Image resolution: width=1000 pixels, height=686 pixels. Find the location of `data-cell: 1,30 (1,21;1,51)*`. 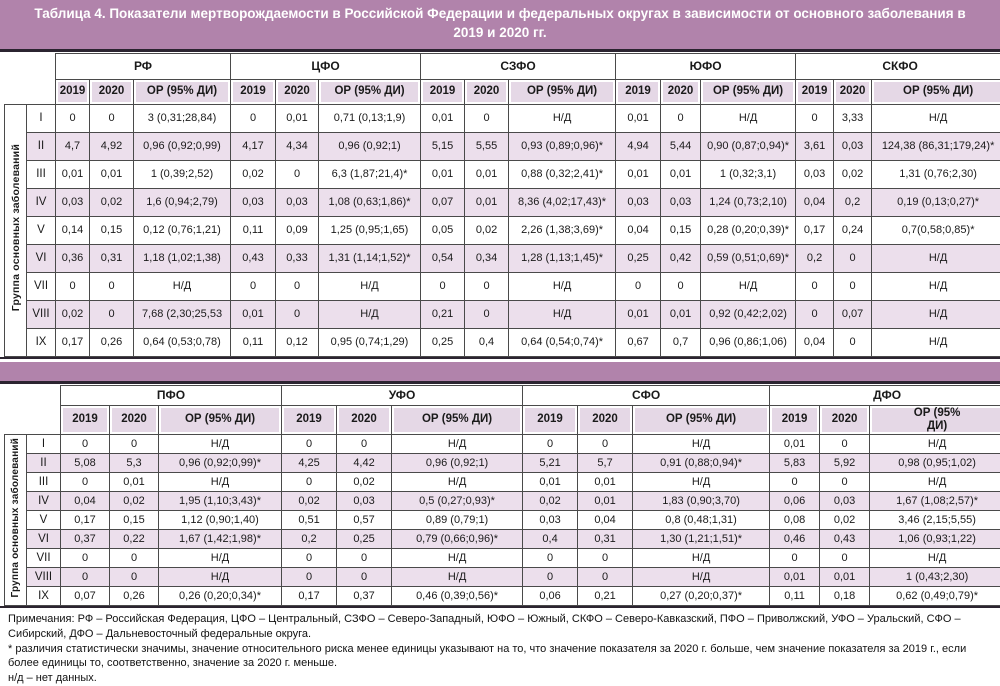

data-cell: 1,30 (1,21;1,51)* is located at coordinates (701, 539).